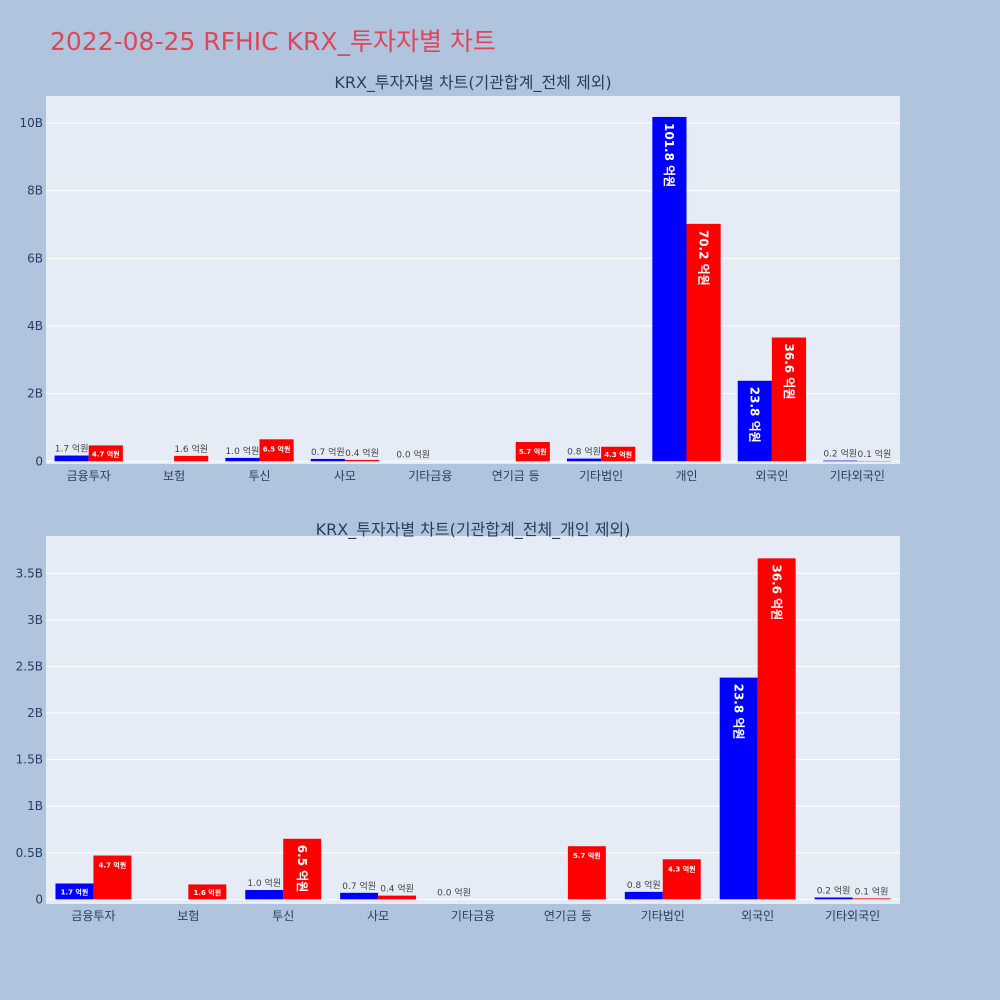  I want to click on x-tick-label: 개인, so click(686, 476).